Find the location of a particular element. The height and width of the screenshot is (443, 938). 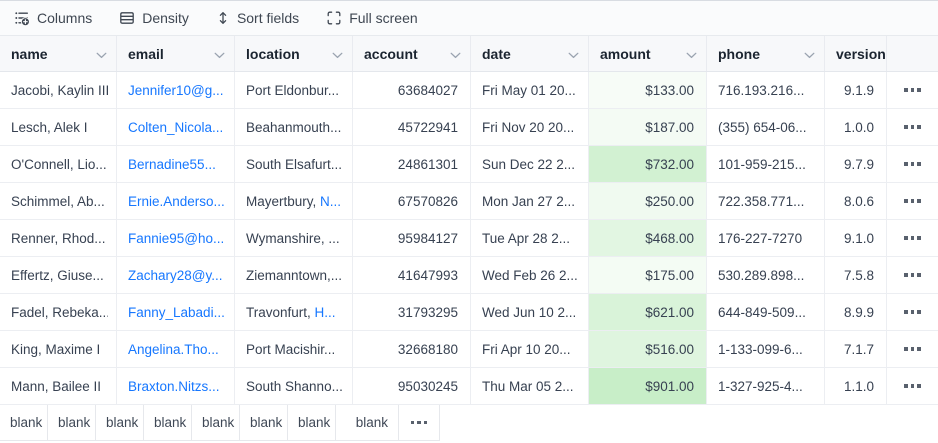

density-button-label: Density is located at coordinates (165, 18).